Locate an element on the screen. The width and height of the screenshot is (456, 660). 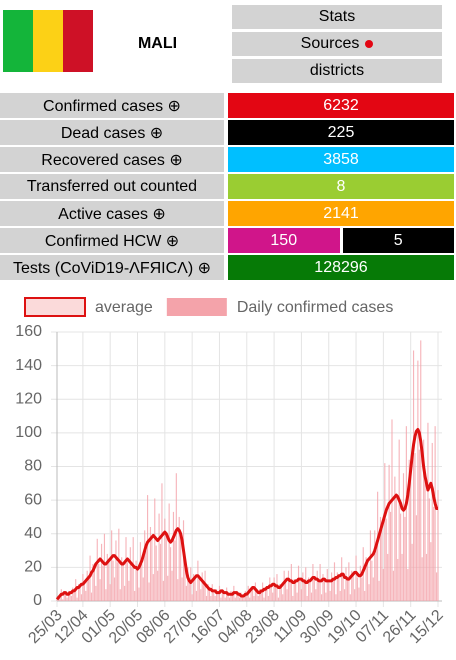
stats-button: Stats is located at coordinates (337, 17).